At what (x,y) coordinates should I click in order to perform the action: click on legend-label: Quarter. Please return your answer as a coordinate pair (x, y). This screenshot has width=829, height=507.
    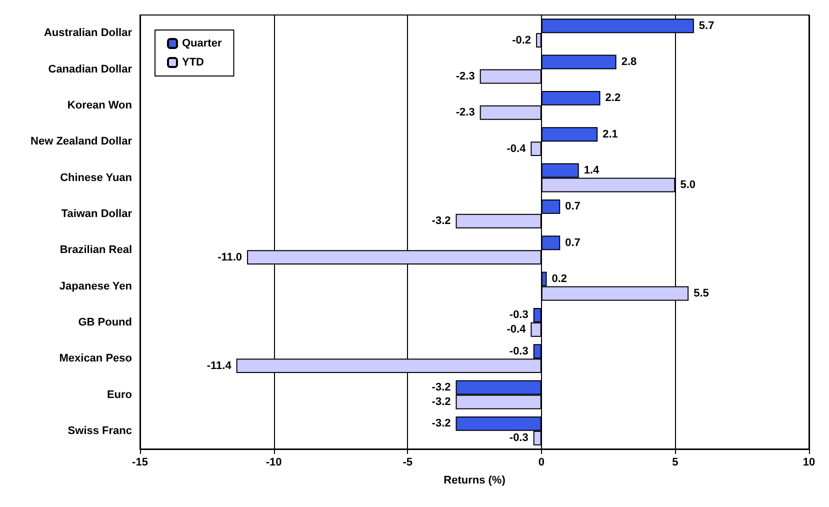
    Looking at the image, I should click on (202, 44).